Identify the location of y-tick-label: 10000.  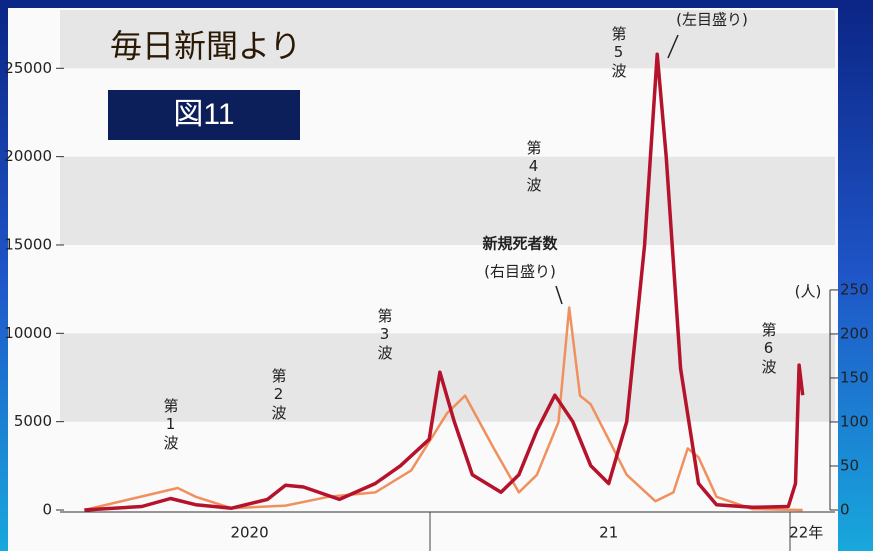
(28, 333).